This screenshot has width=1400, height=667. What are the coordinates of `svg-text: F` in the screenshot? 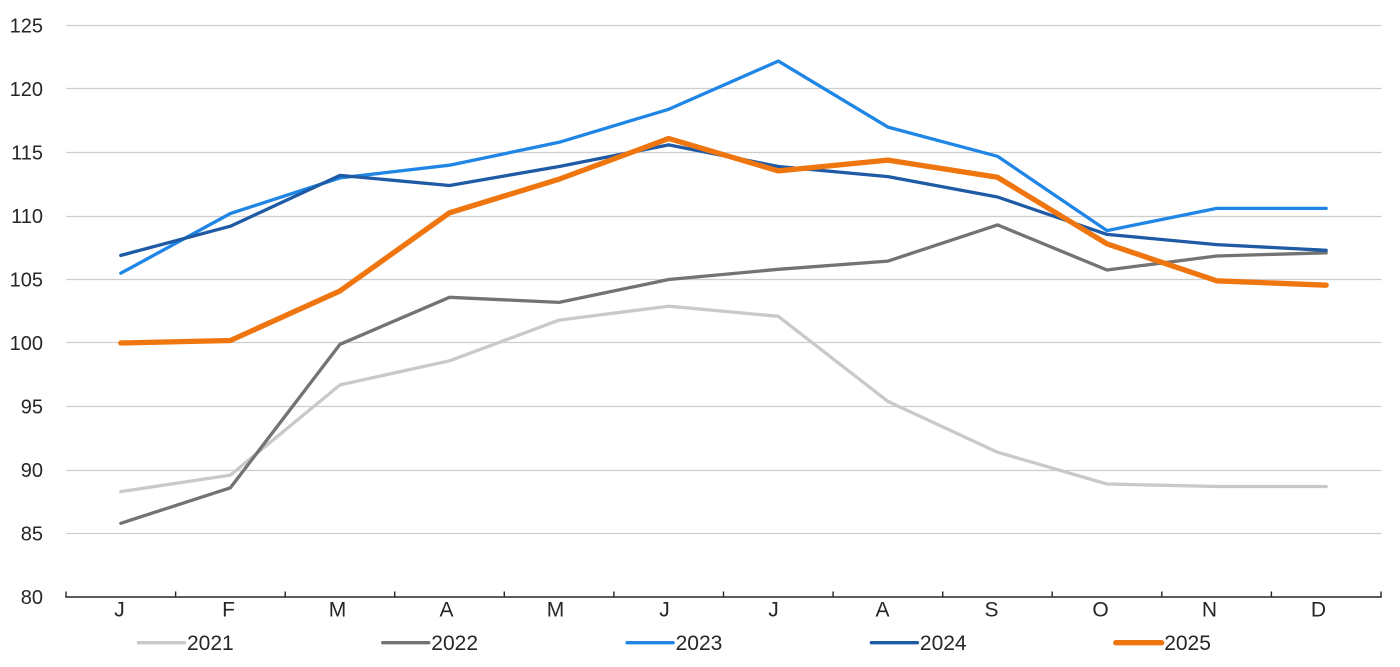 It's located at (228, 609).